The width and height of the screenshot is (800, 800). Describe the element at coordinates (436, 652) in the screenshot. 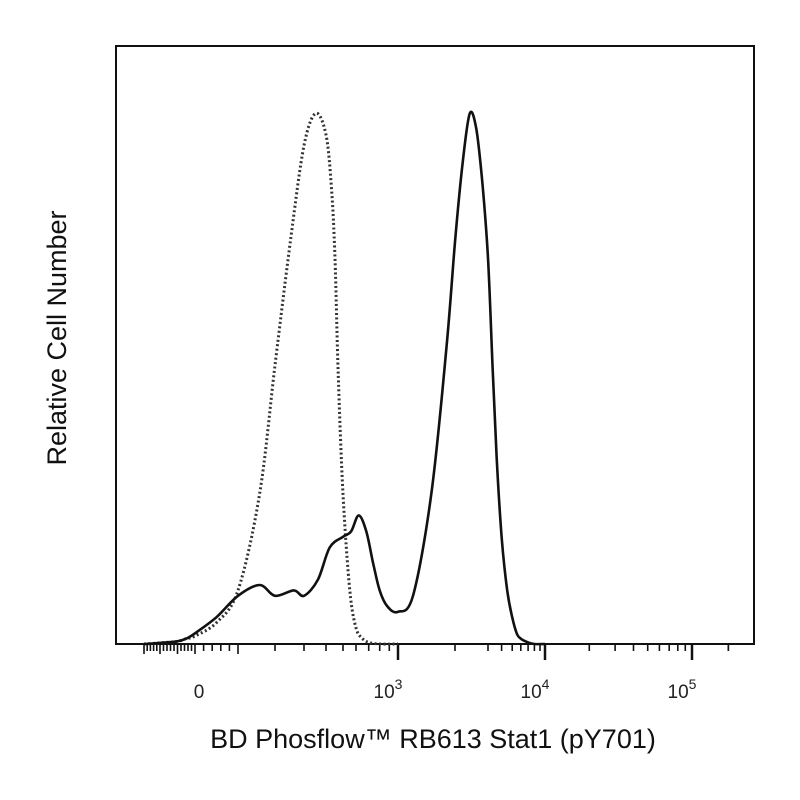

I see `x-axis-ticks` at that location.